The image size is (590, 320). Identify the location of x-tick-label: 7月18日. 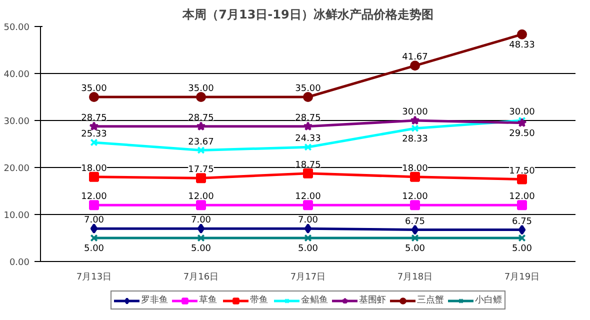
(415, 277).